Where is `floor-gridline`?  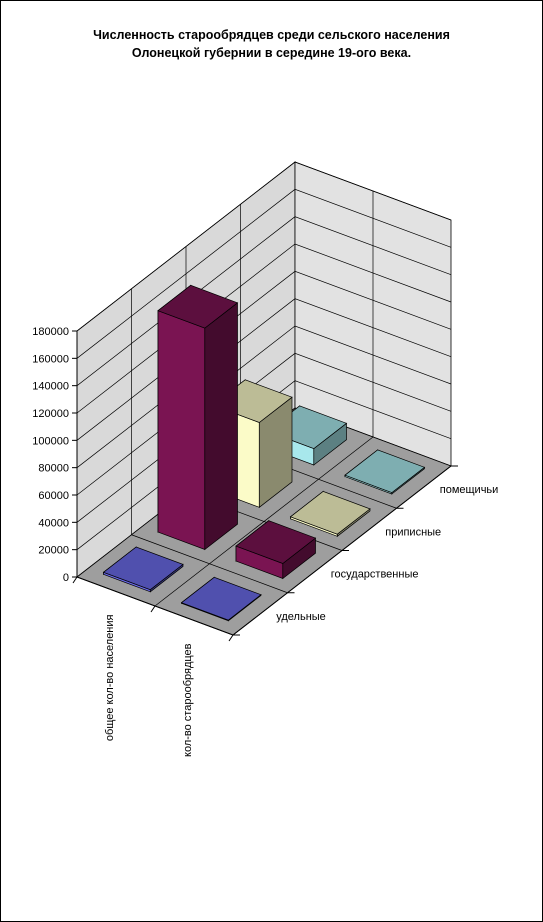
floor-gridline is located at coordinates (264, 521).